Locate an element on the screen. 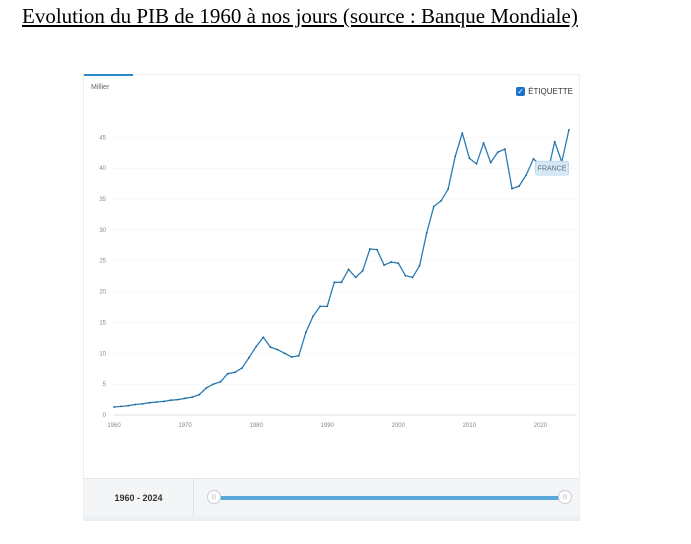 The height and width of the screenshot is (544, 691). x-tick-label: 1970 is located at coordinates (185, 426).